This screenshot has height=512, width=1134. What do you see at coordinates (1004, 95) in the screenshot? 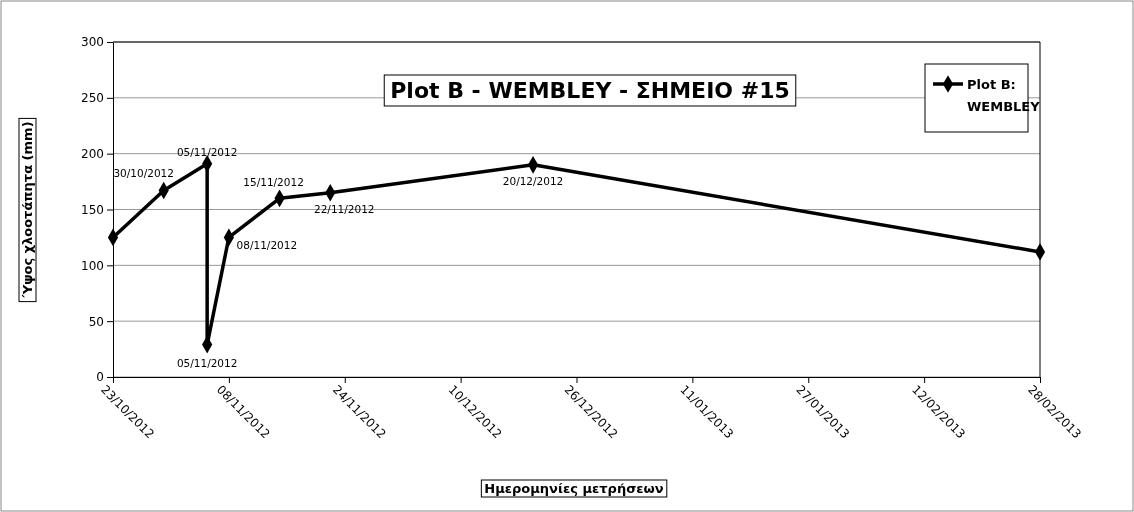
I see `legend-label: Plot B: WEMBLEY` at bounding box center [1004, 95].